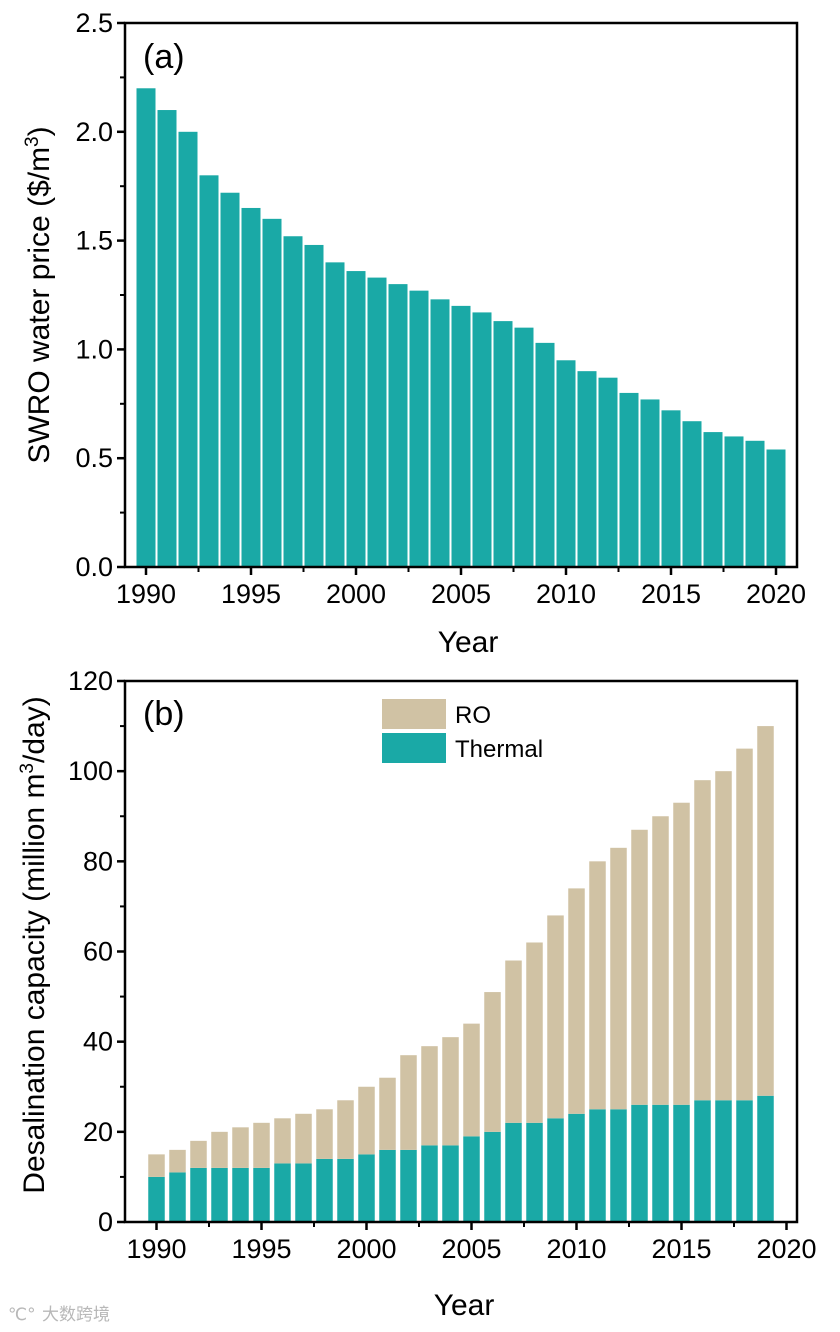  Describe the element at coordinates (786, 1249) in the screenshot. I see `panel-b-x-tick-label: 2020` at that location.